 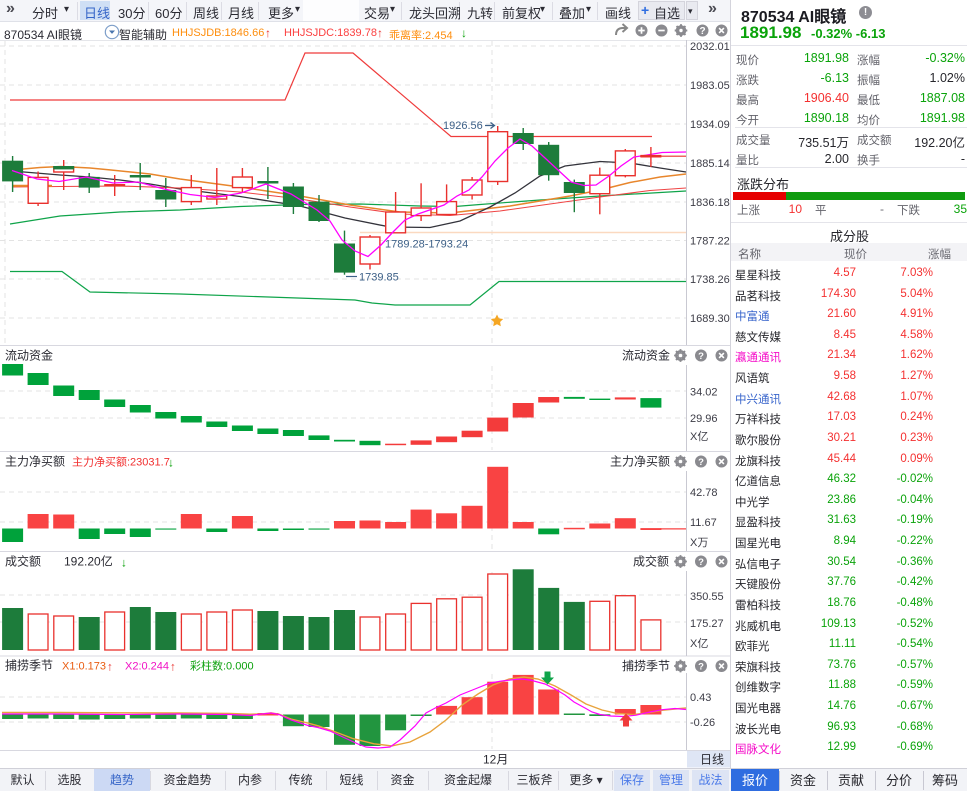 What do you see at coordinates (84, 667) in the screenshot?
I see `svg-text: X1:0.173` at bounding box center [84, 667].